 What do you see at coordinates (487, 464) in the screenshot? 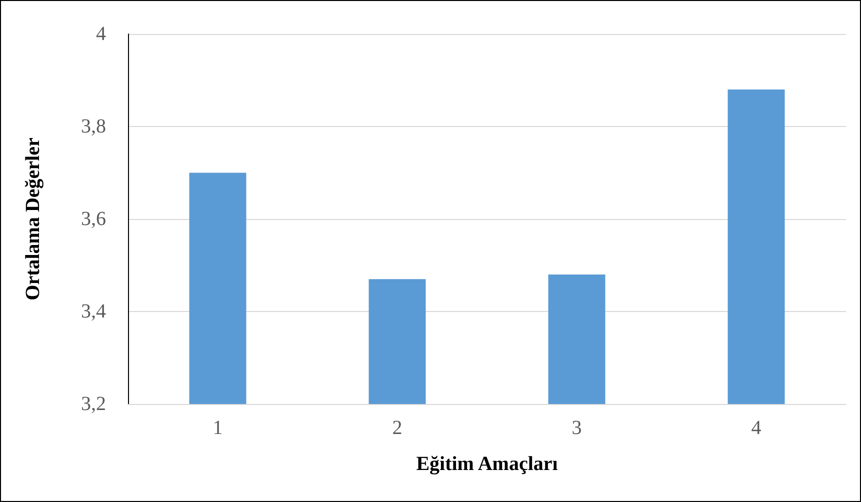
I see `x-axis-title: Eğitim Amaçları` at bounding box center [487, 464].